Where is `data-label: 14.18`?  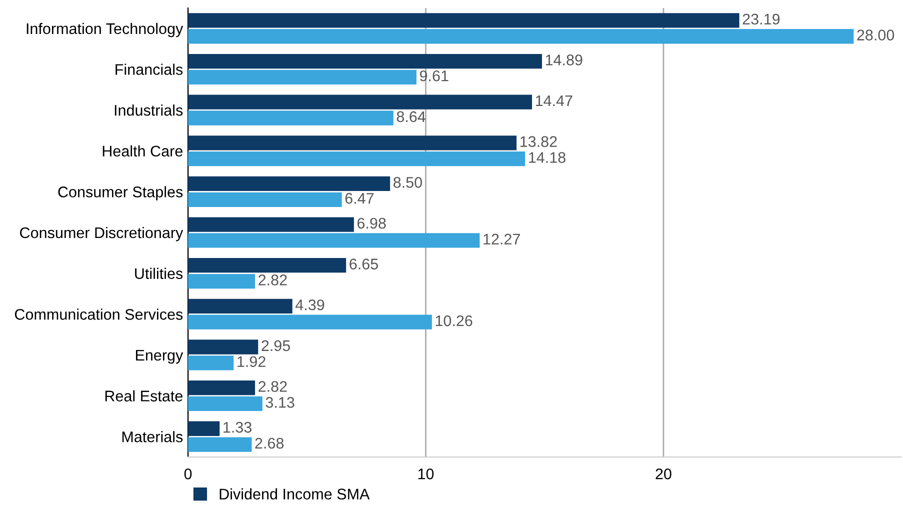
data-label: 14.18 is located at coordinates (547, 157).